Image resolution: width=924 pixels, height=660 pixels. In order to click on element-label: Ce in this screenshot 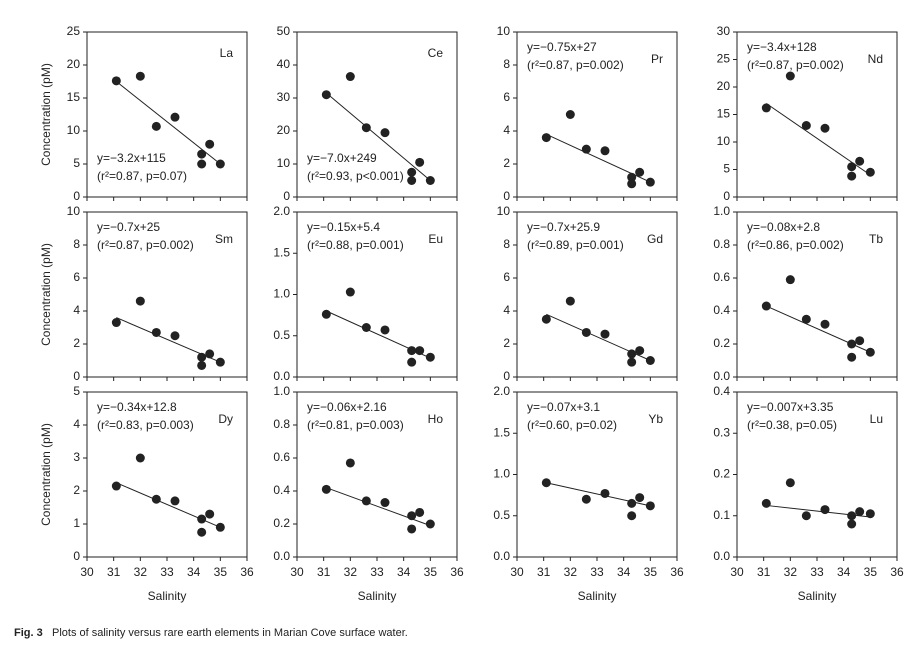, I will do `click(436, 53)`.